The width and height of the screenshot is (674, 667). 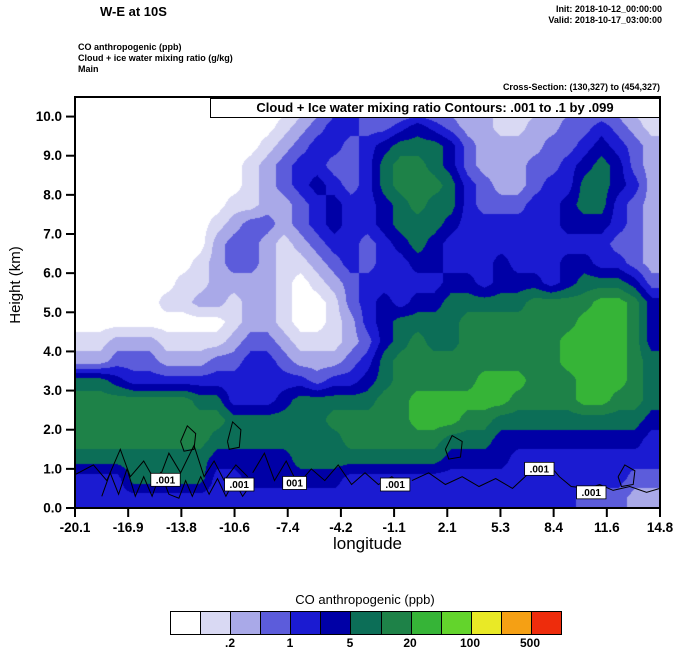 What do you see at coordinates (88, 69) in the screenshot?
I see `field-main-label: Main` at bounding box center [88, 69].